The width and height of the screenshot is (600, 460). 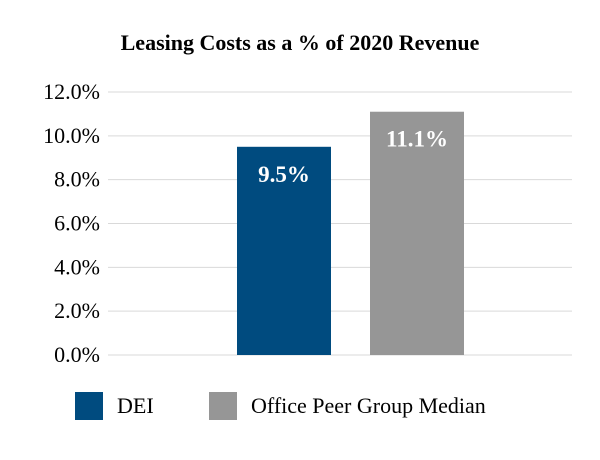 I want to click on chart-title: Leasing Costs as a % of 2020 Revenue, so click(x=300, y=42).